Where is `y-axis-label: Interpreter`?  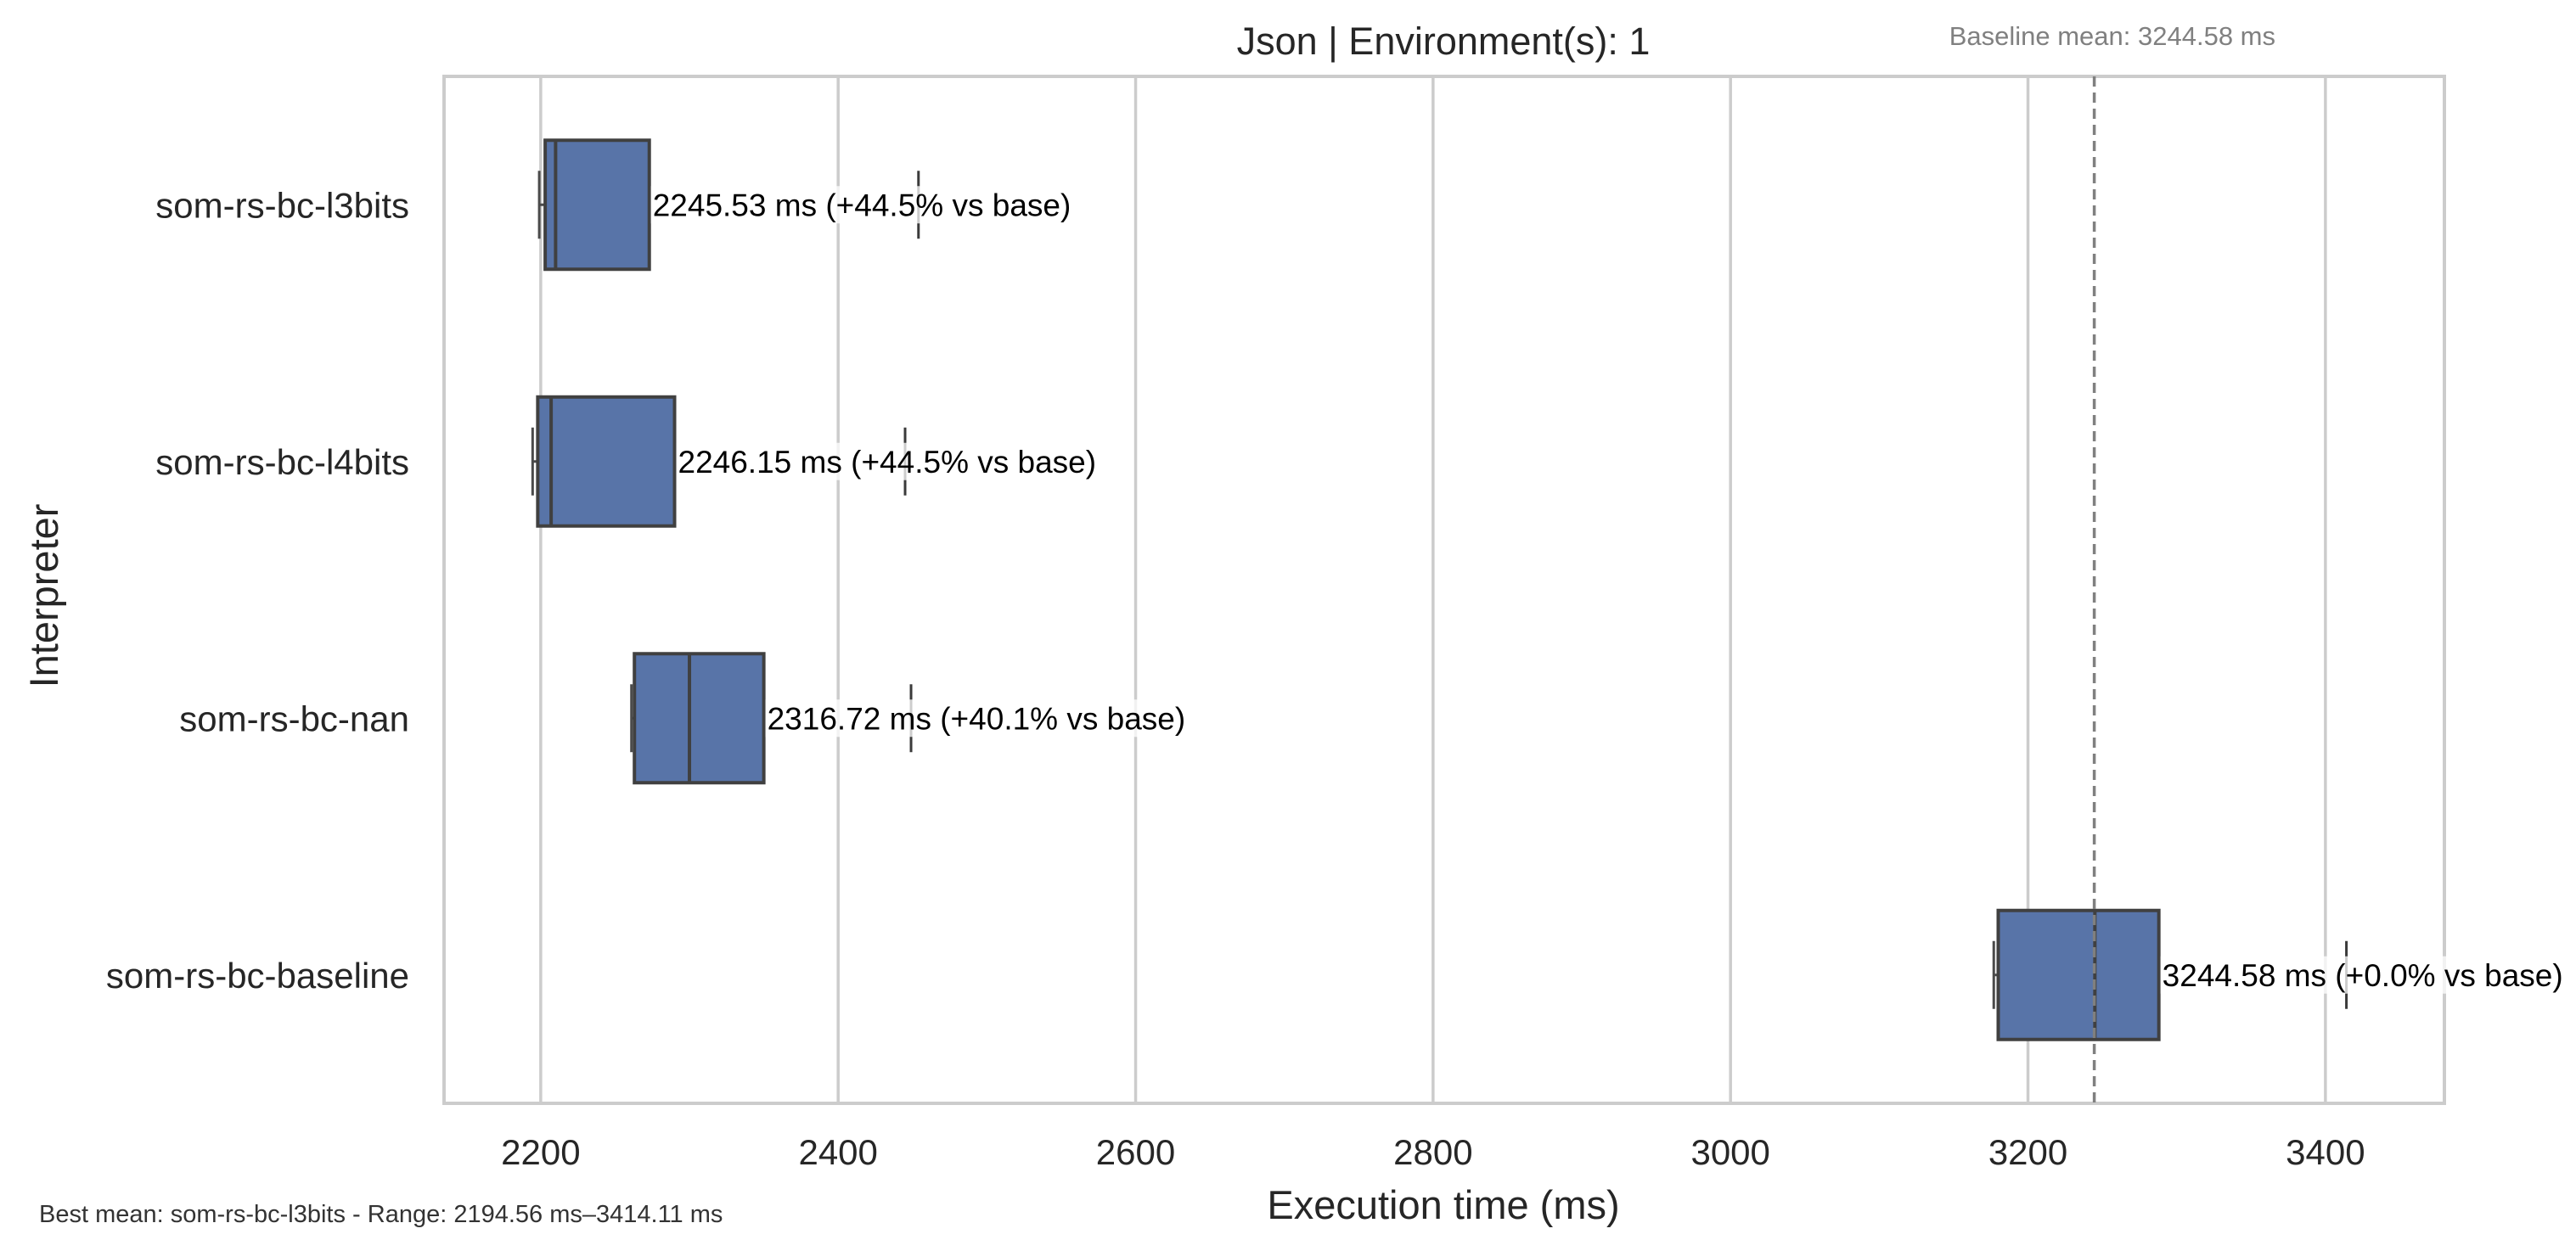
y-axis-label: Interpreter is located at coordinates (43, 596).